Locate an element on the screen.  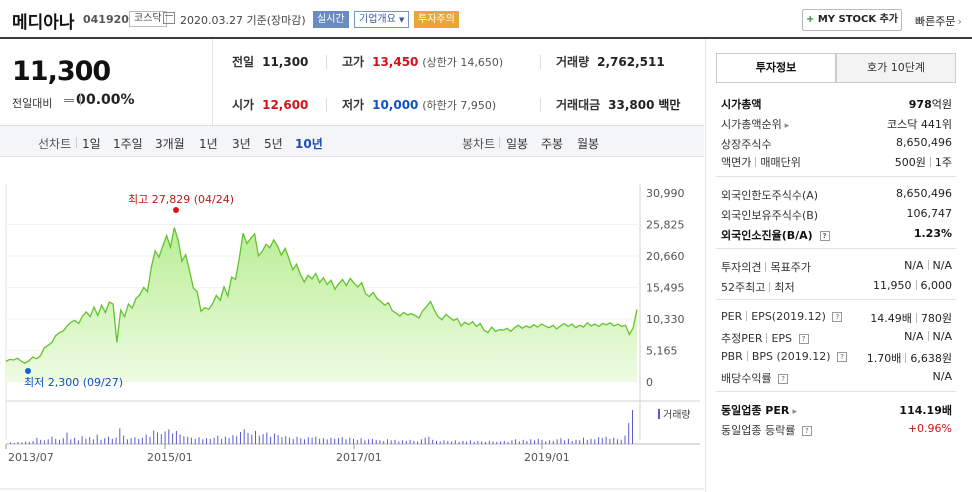
calendar-icon is located at coordinates (169, 18).